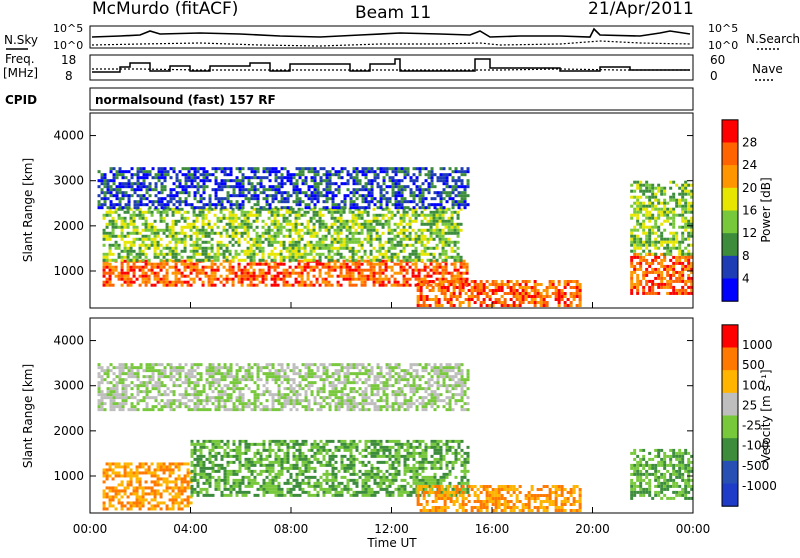 This screenshot has width=800, height=558. Describe the element at coordinates (28, 210) in the screenshot. I see `power-ylabel: Slant Range [km]` at that location.